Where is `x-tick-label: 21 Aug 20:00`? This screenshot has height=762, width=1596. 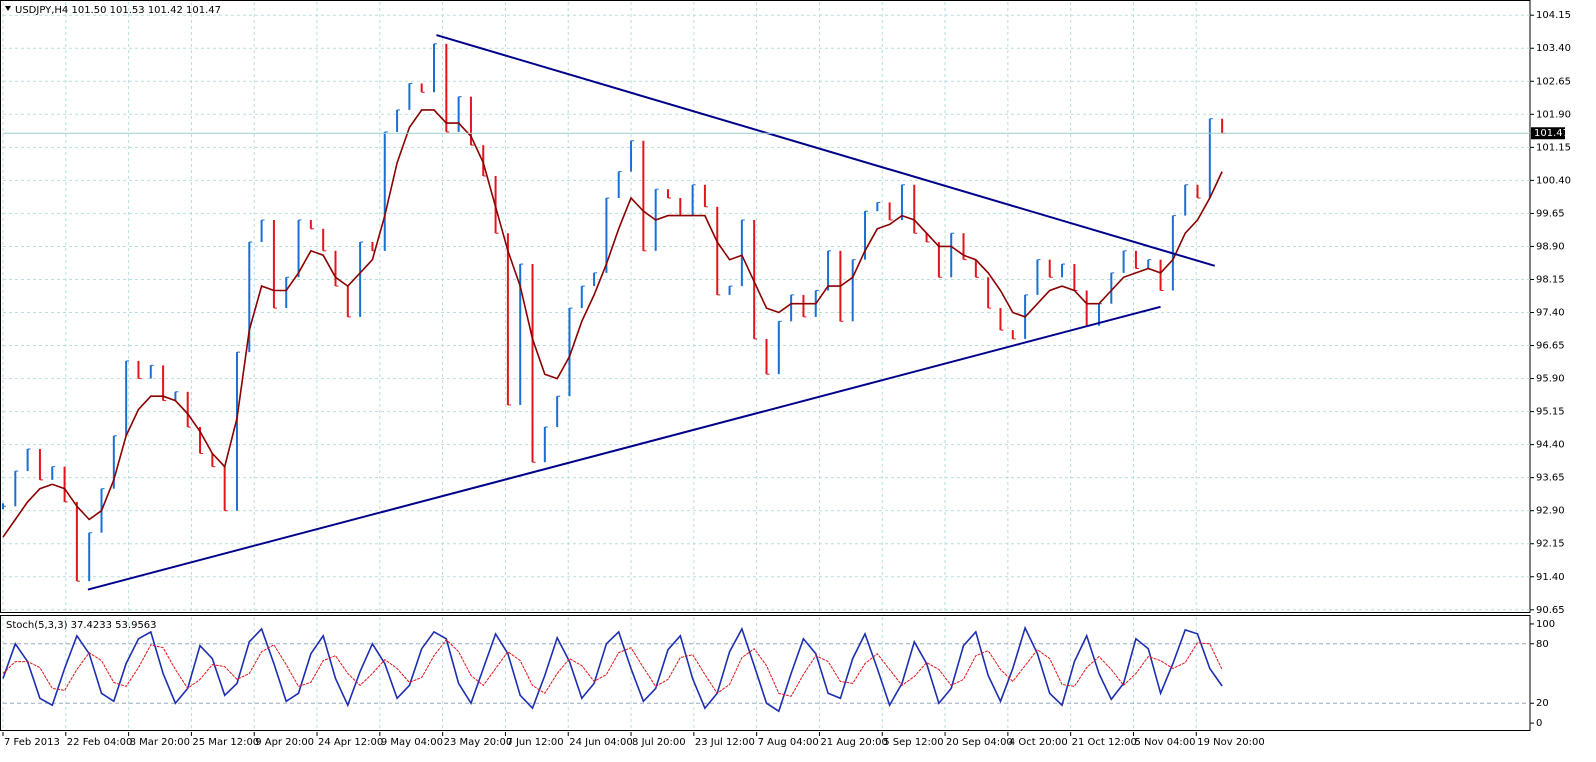
x-tick-label: 21 Aug 20:00 is located at coordinates (853, 742).